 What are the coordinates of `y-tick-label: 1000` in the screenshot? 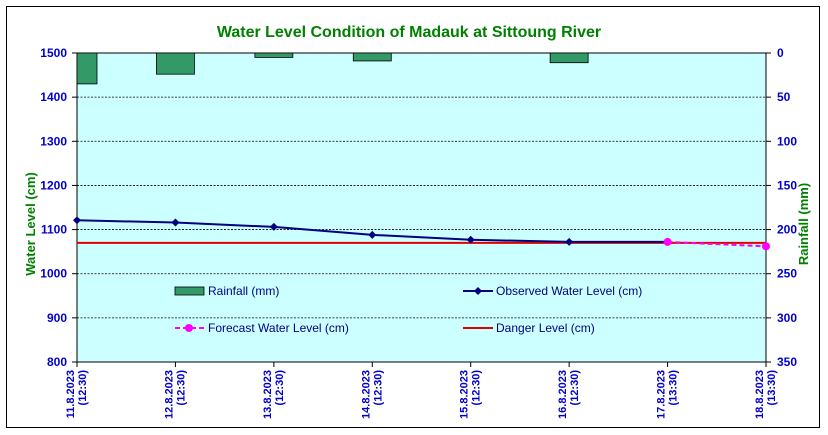 It's located at (53, 274).